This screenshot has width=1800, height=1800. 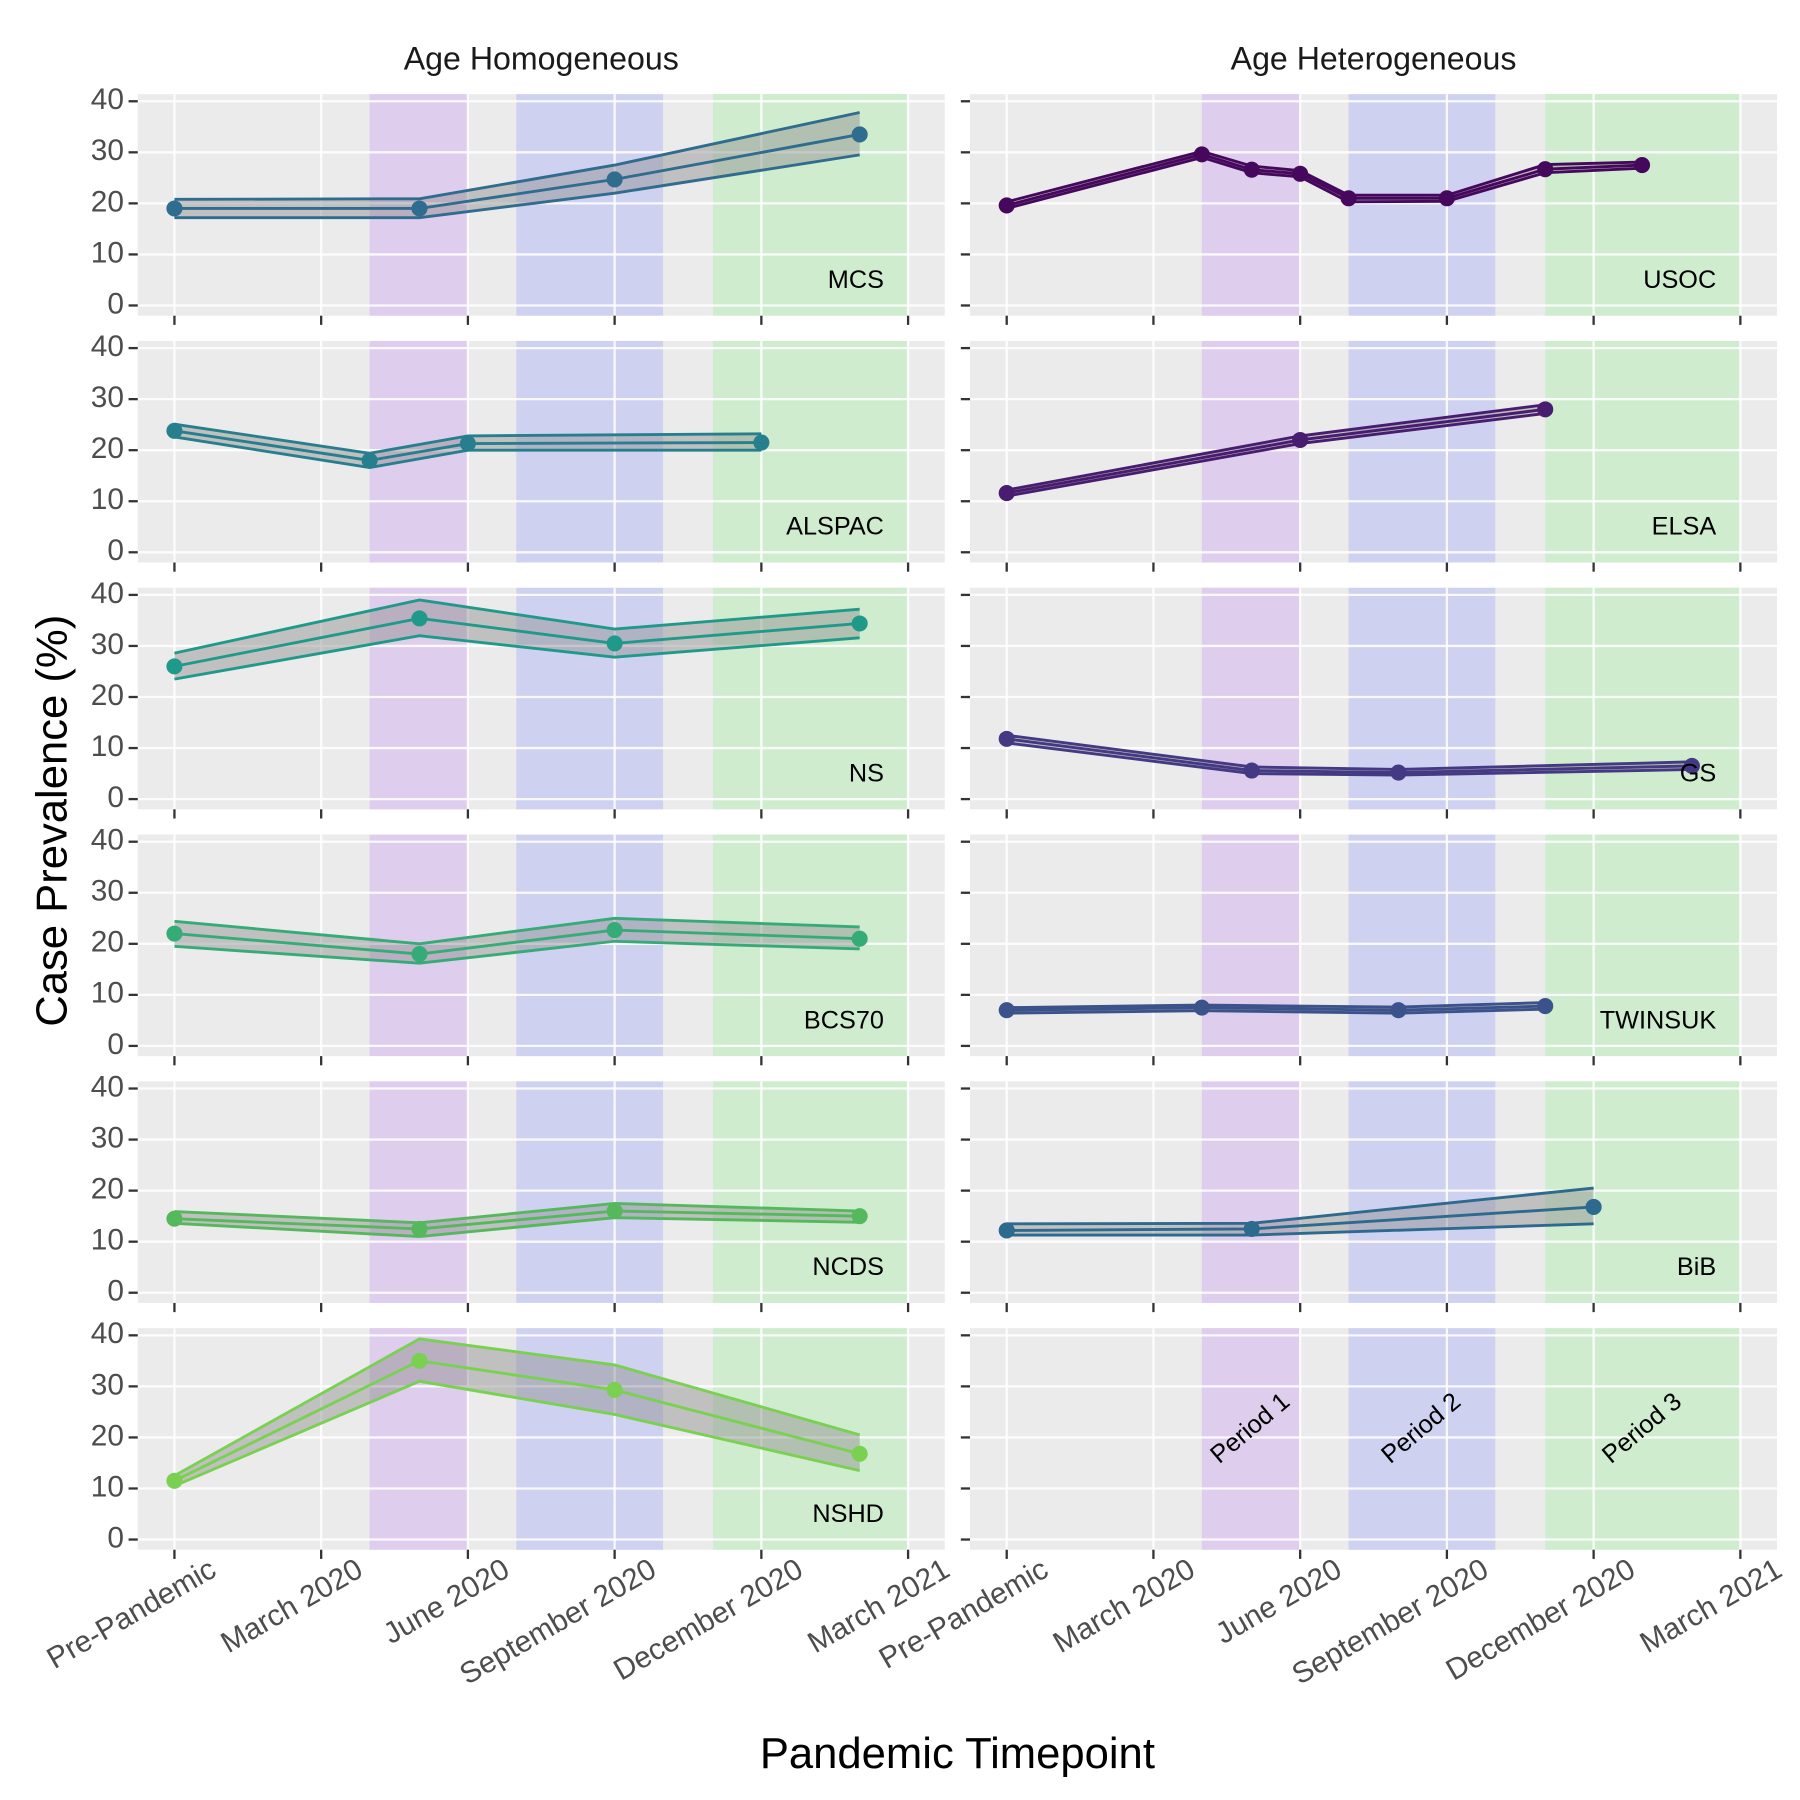 What do you see at coordinates (848, 1267) in the screenshot?
I see `panel-label: NCDS` at bounding box center [848, 1267].